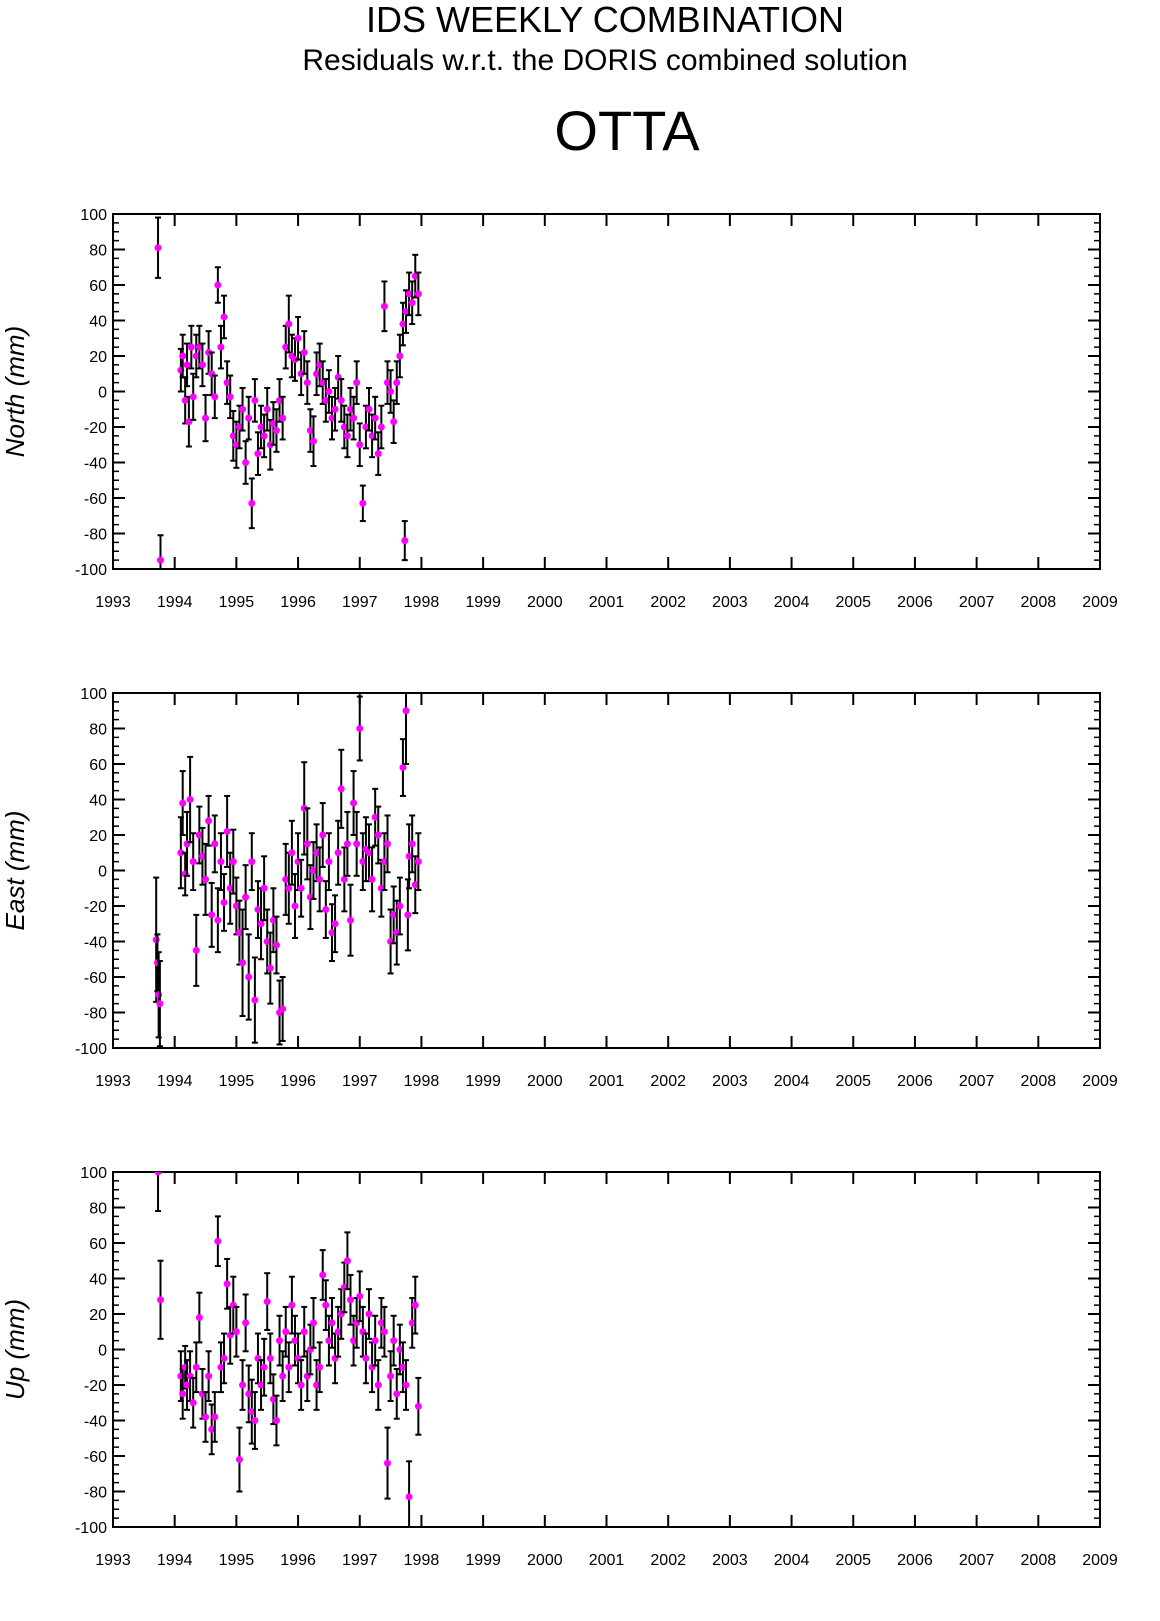  What do you see at coordinates (915, 1081) in the screenshot?
I see `x-tick-label: 2006` at bounding box center [915, 1081].